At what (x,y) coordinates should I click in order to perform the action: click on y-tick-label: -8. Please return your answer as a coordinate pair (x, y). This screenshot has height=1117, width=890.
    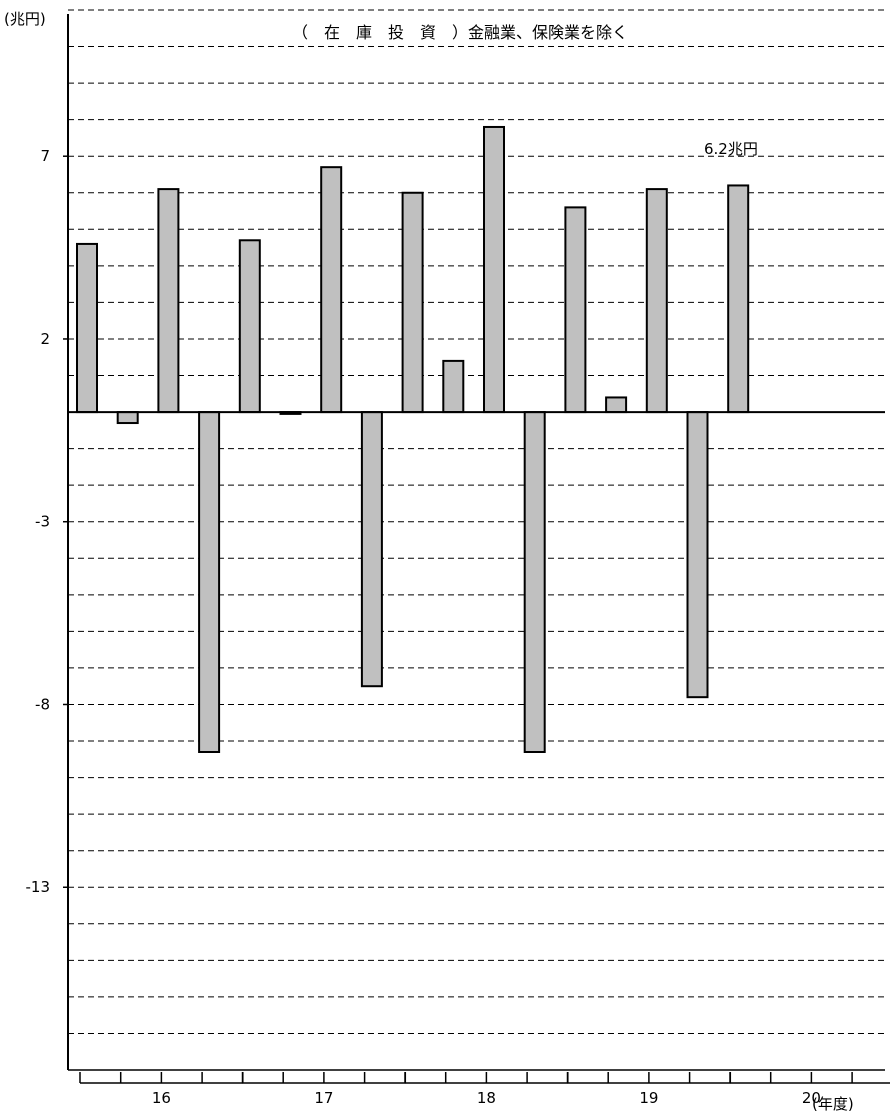
    Looking at the image, I should click on (42, 704).